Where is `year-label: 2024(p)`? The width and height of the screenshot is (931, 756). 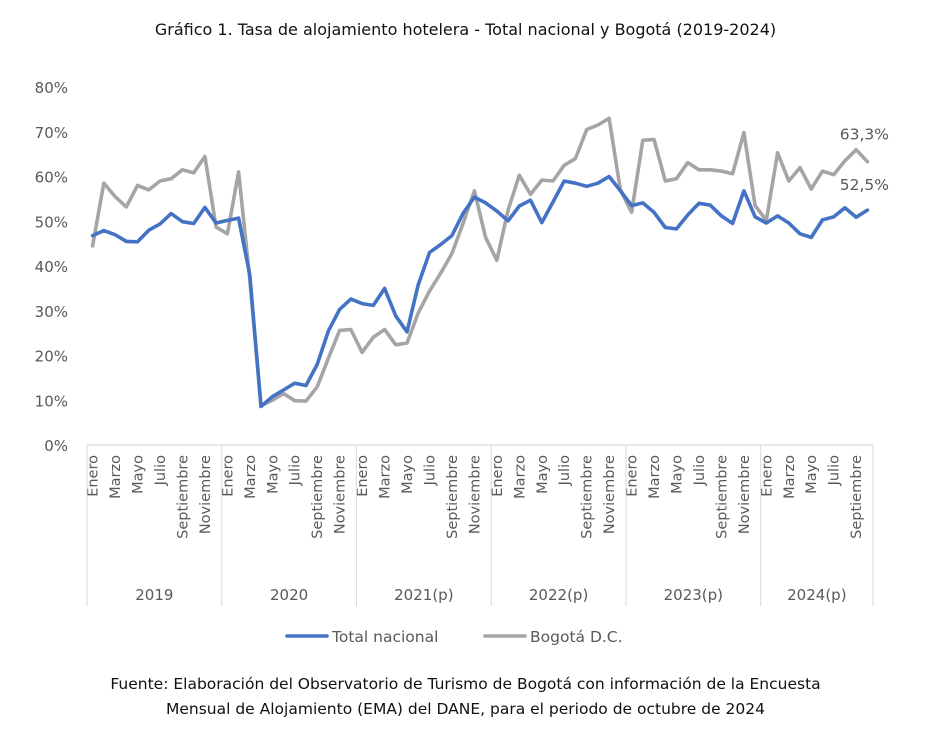 year-label: 2024(p) is located at coordinates (816, 595).